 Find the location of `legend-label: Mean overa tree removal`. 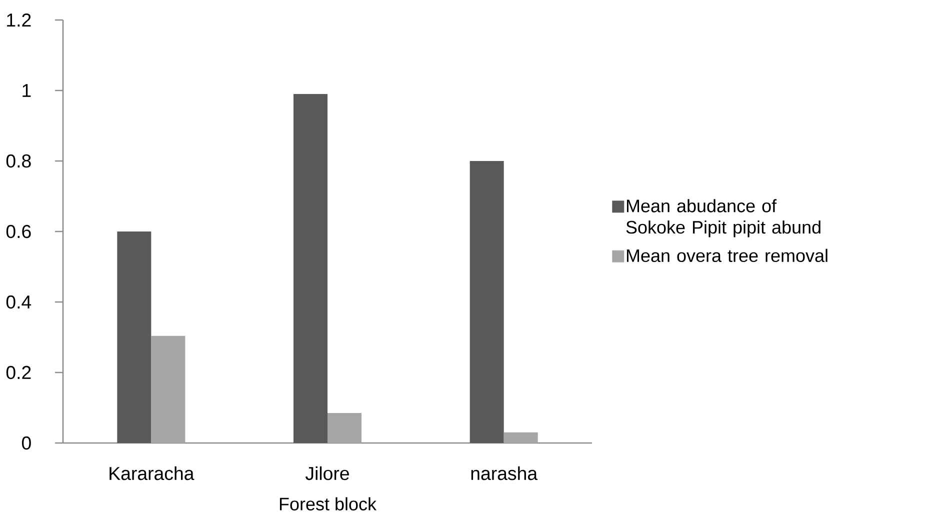

legend-label: Mean overa tree removal is located at coordinates (727, 255).